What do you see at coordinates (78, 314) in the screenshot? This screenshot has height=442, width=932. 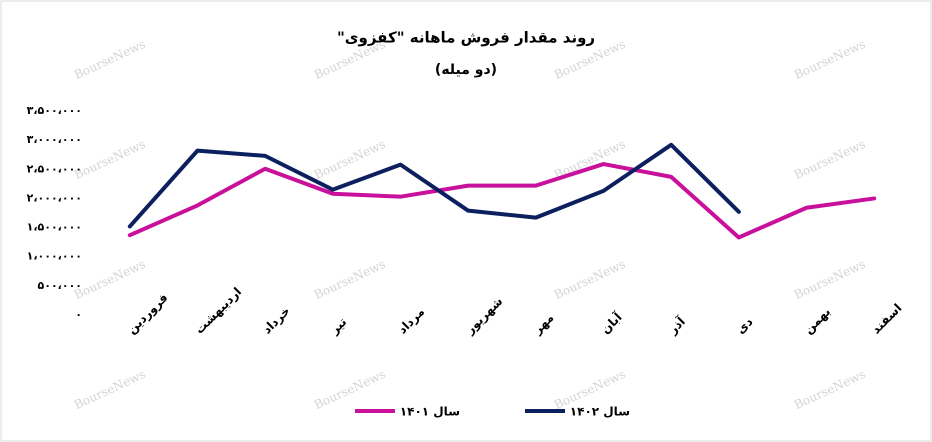 I see `y-tick-label: ۰` at bounding box center [78, 314].